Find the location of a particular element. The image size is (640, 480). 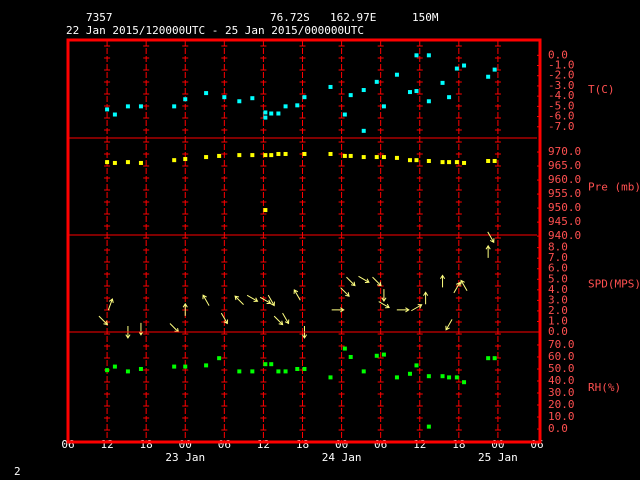

y-tick-label: 50.0 is located at coordinates (561, 368).